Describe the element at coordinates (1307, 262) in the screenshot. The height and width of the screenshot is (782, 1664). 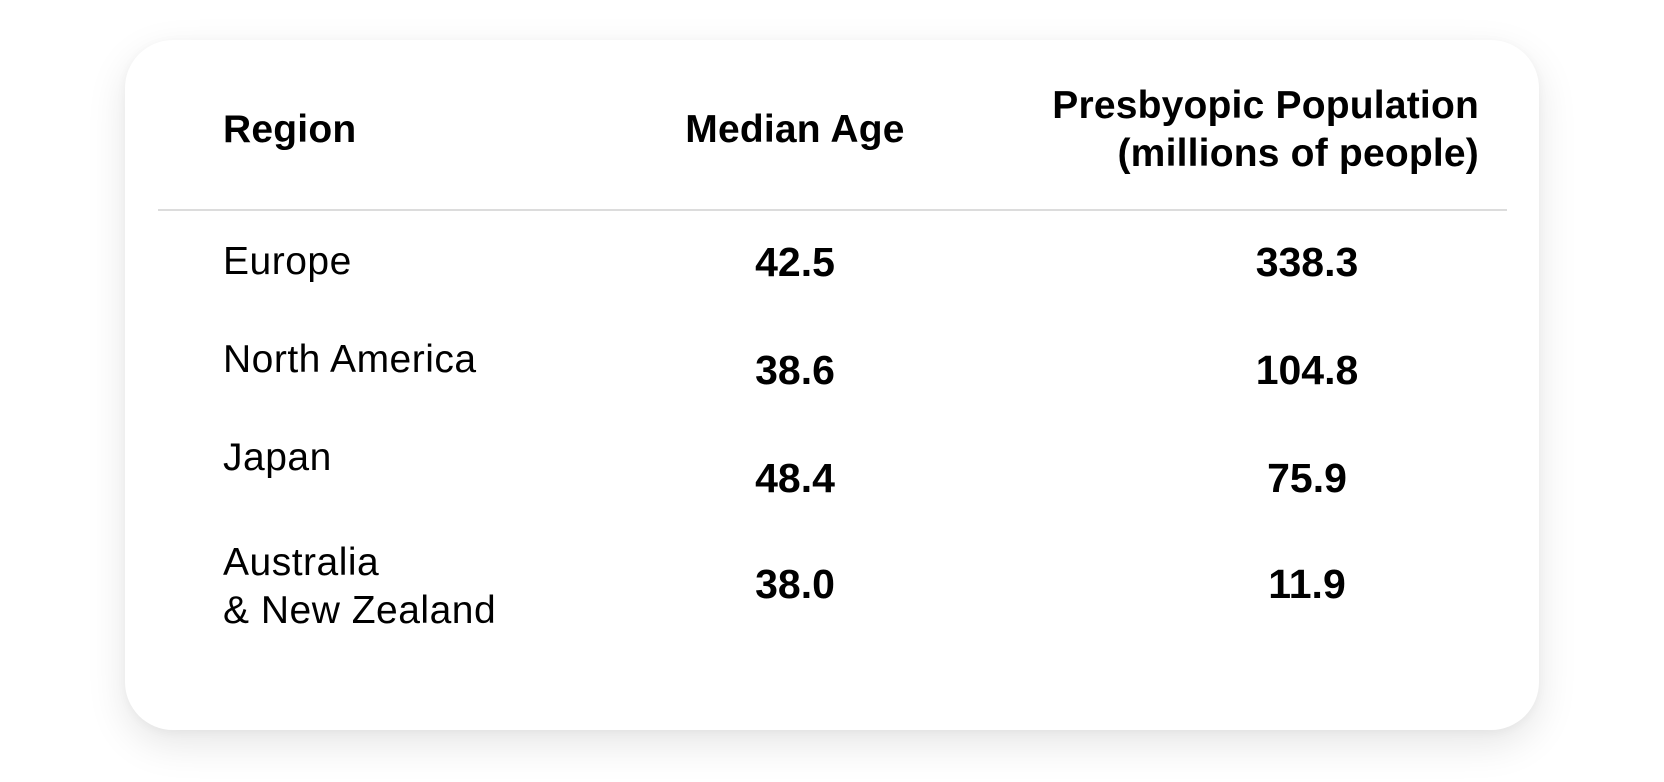
I see `population-cell: 338.3` at that location.